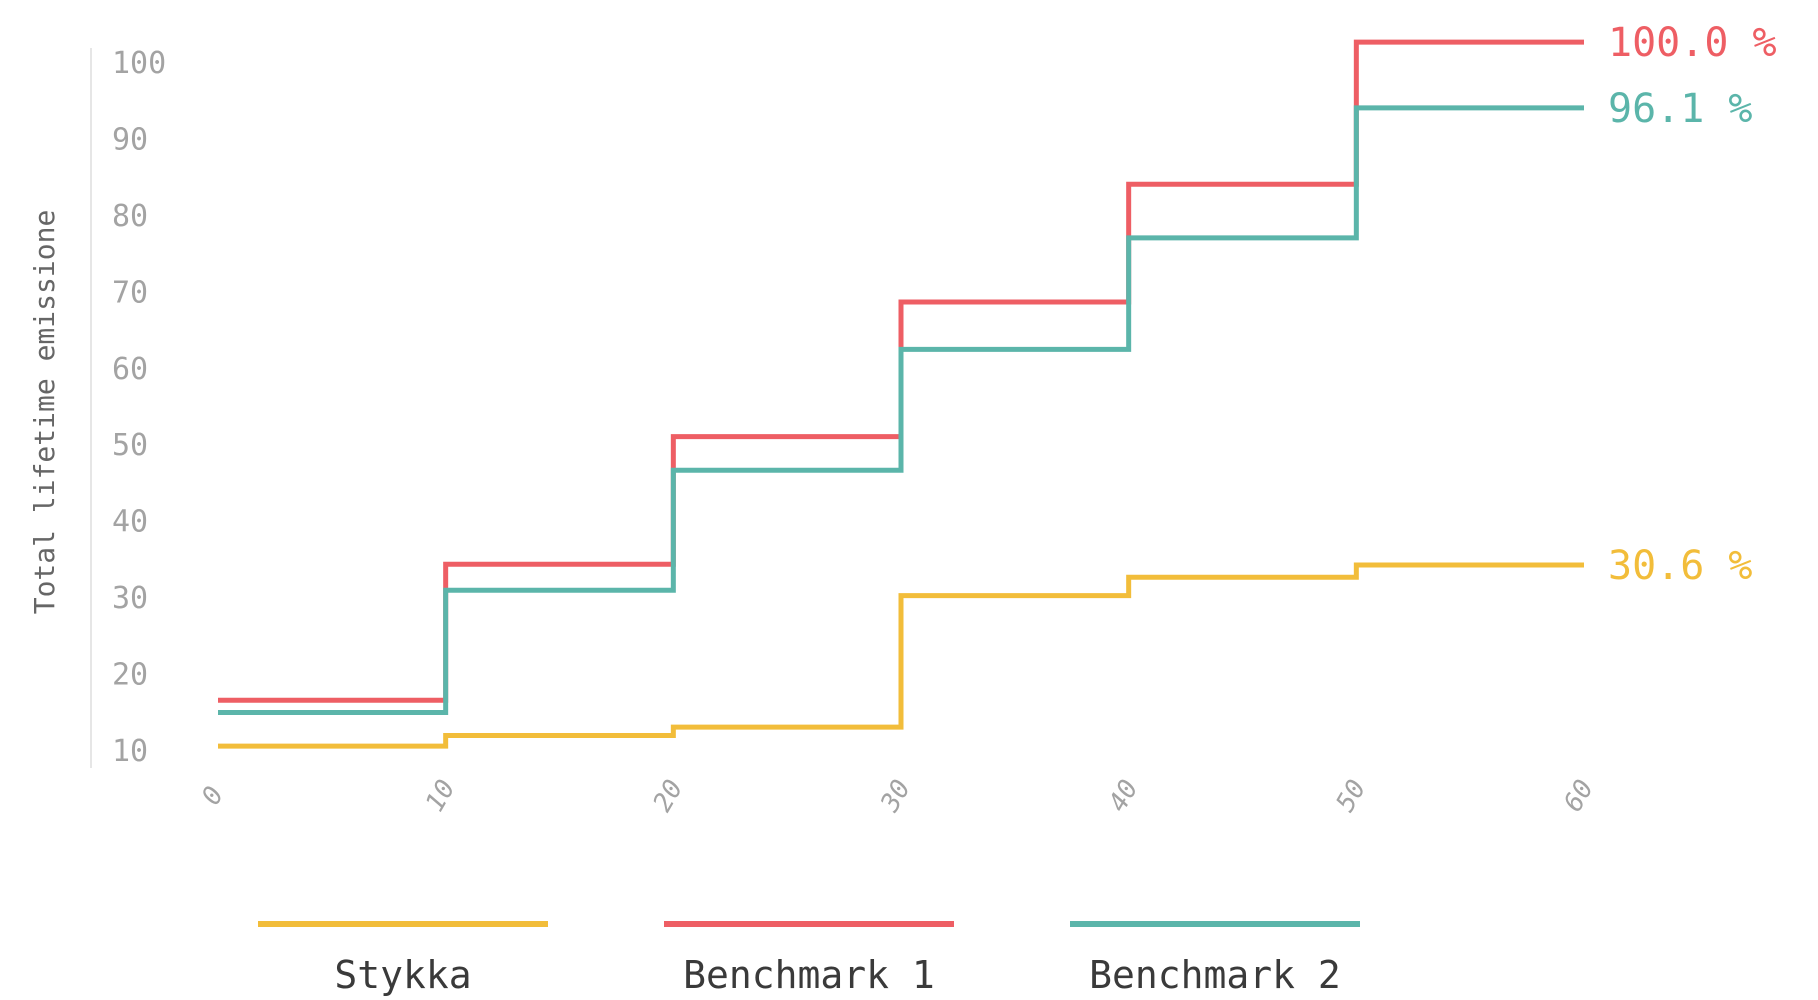 The image size is (1818, 1000). Describe the element at coordinates (130, 139) in the screenshot. I see `y-tick-label: 90` at that location.